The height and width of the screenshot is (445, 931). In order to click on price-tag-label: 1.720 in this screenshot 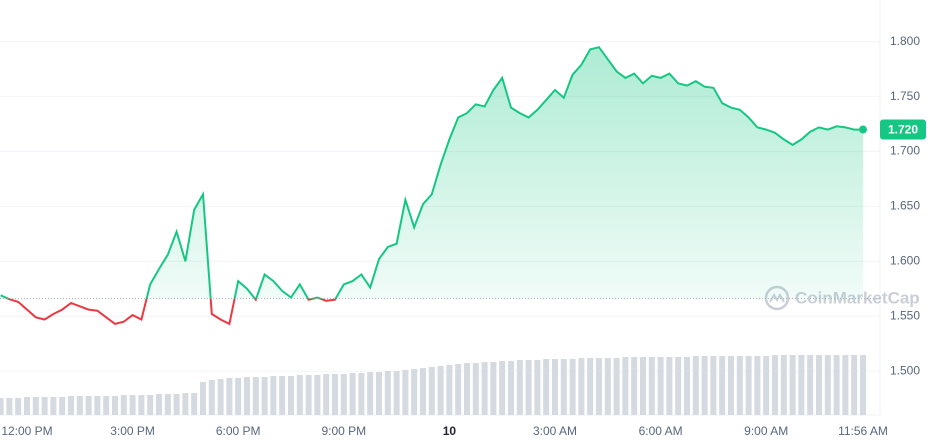, I will do `click(903, 130)`.